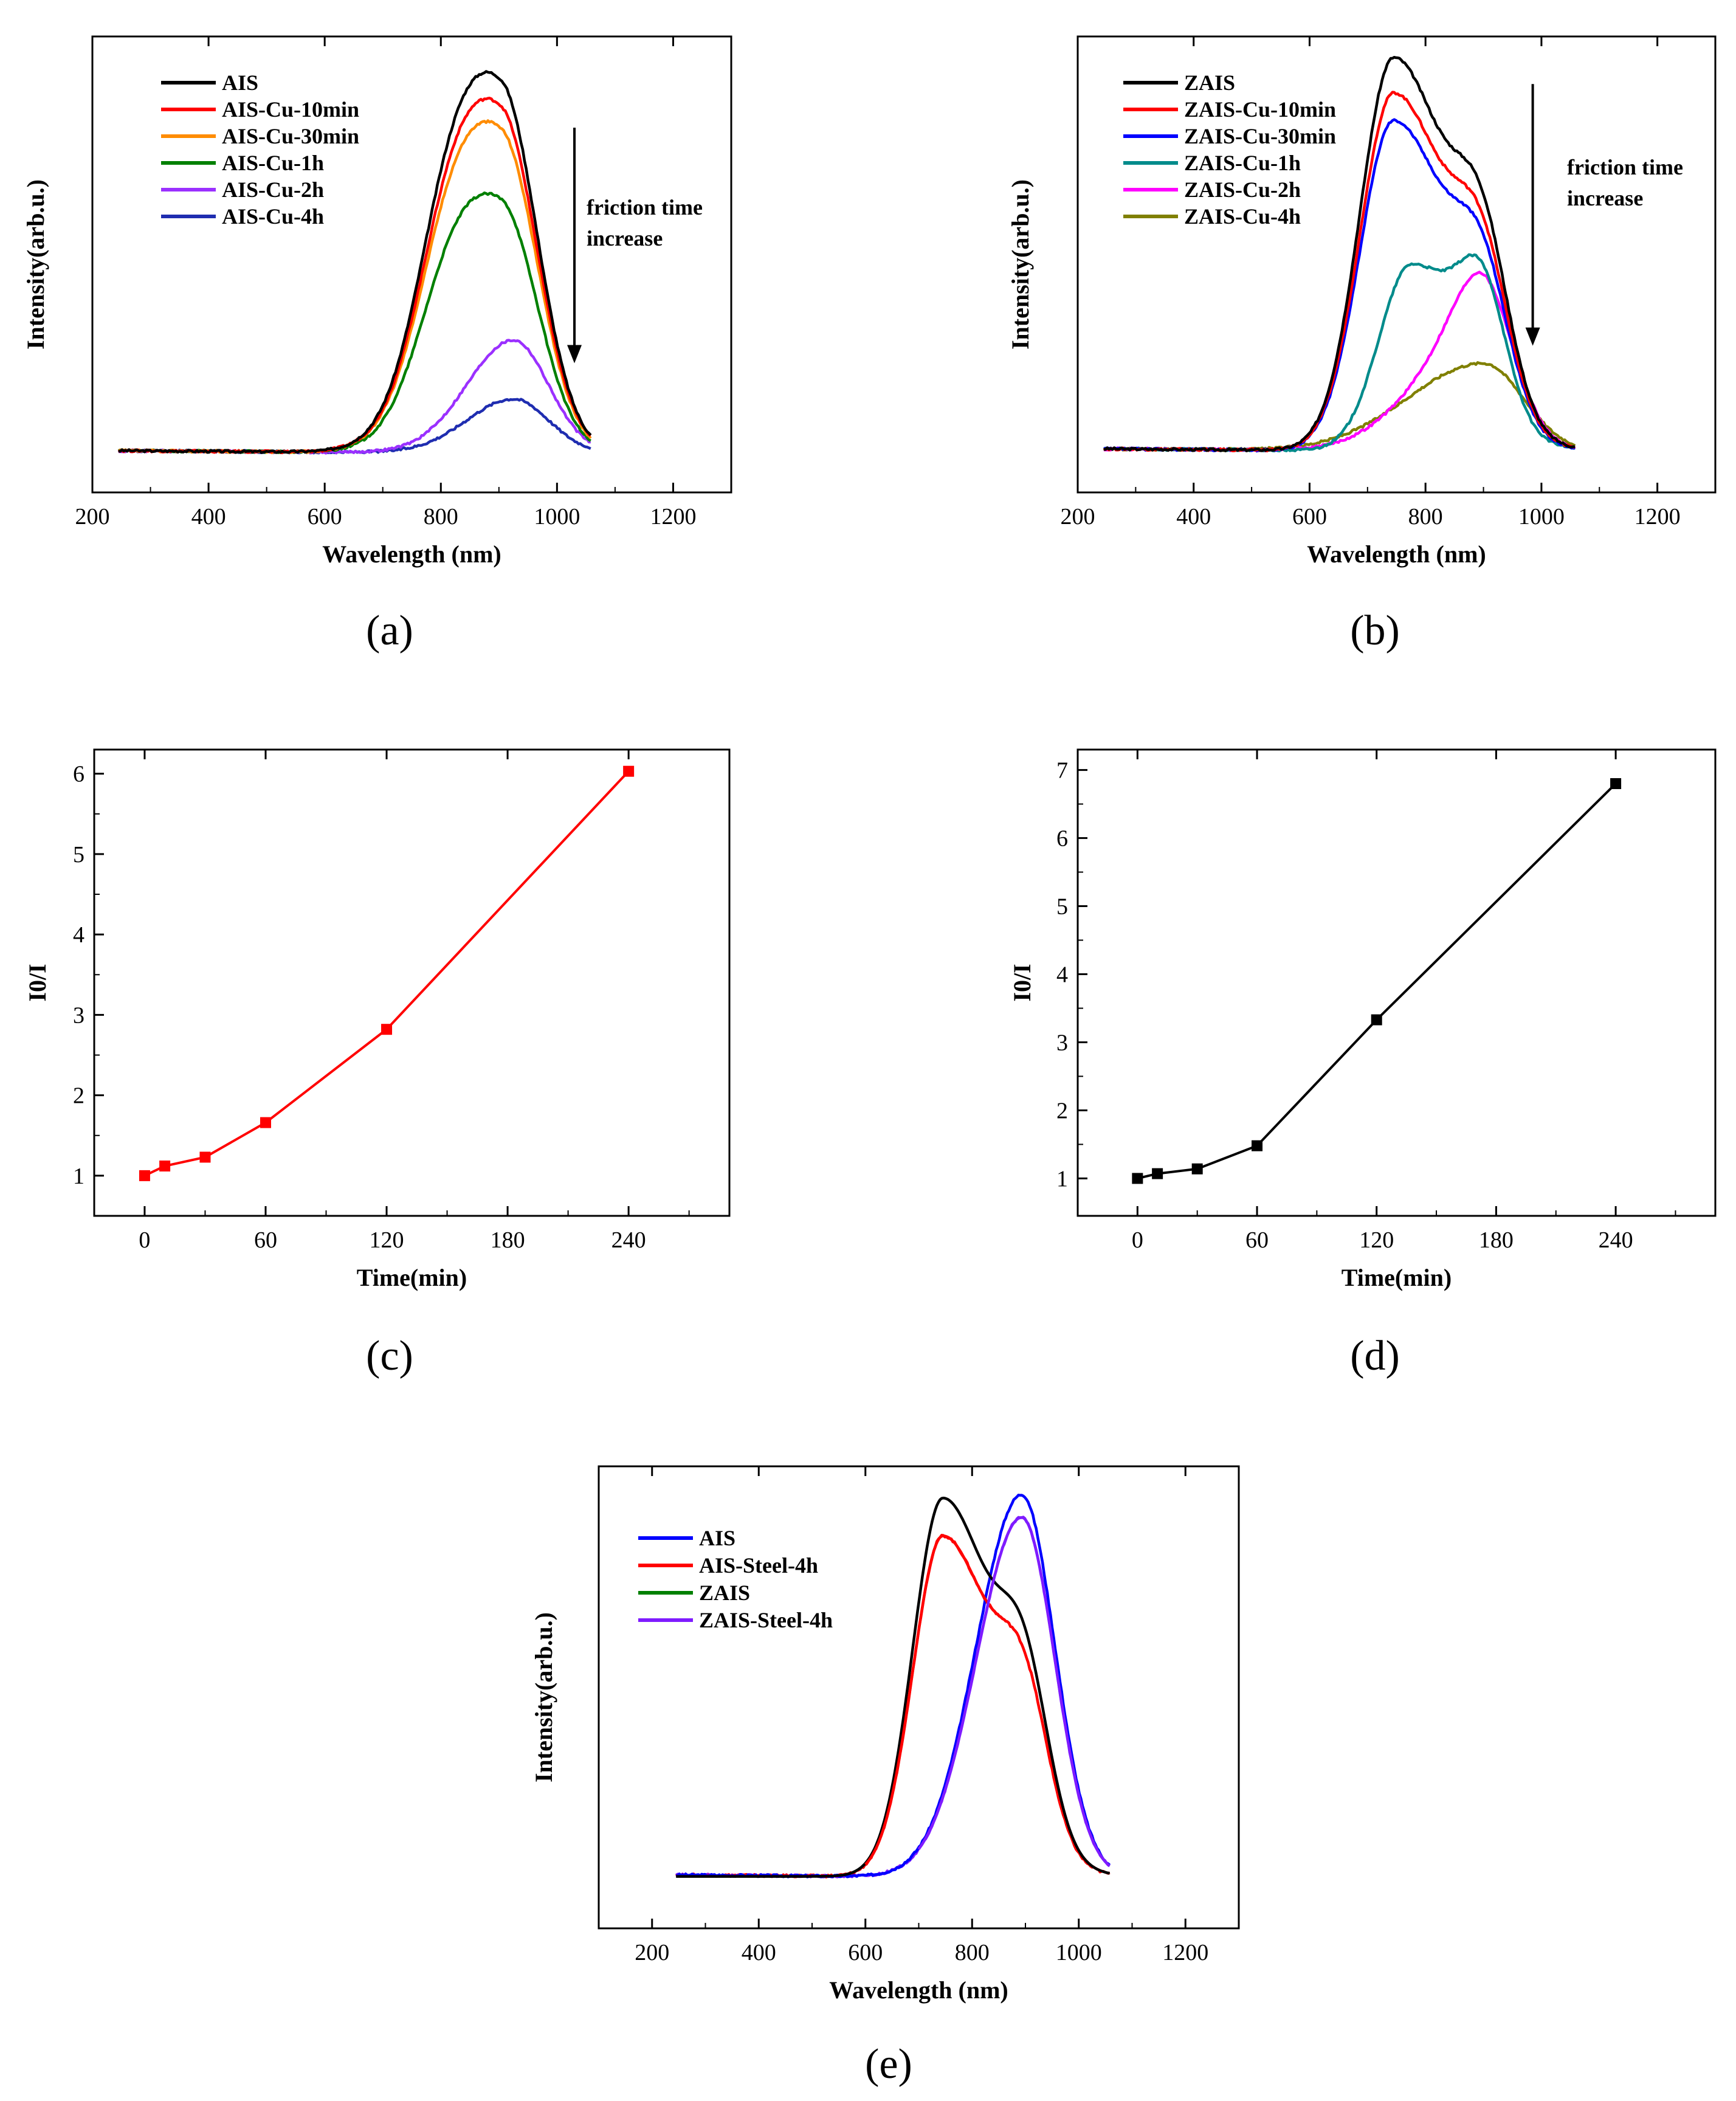  I want to click on legend-label: ZAIS-Cu-2h, so click(1242, 190).